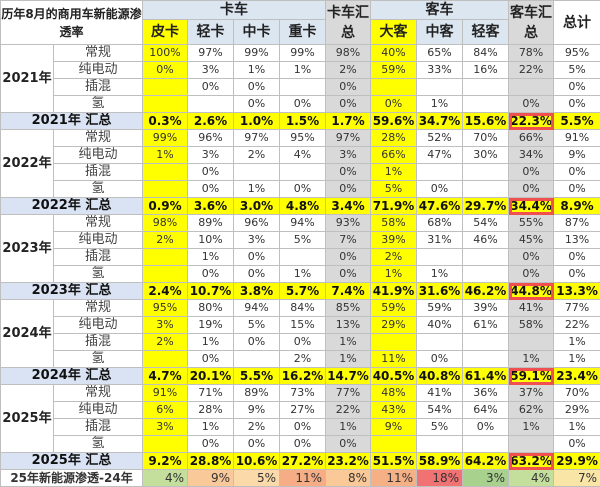  I want to click on value-cell: 15%, so click(303, 325).